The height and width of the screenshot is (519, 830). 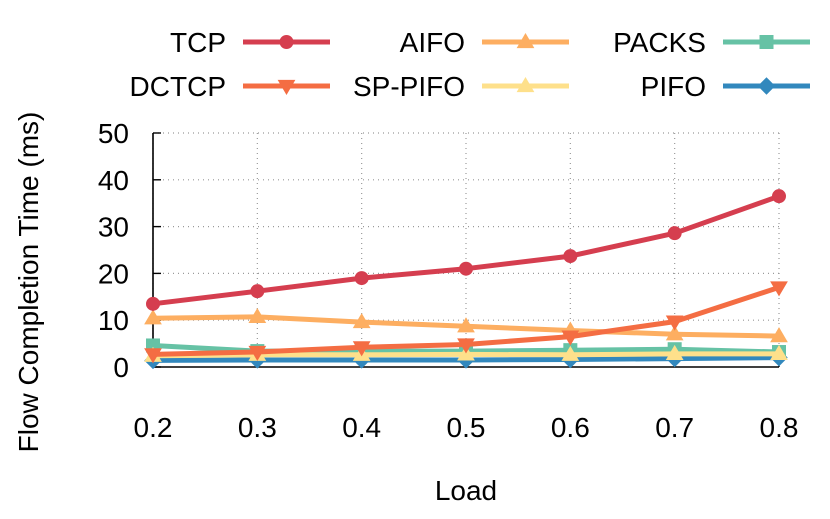 I want to click on legend-label: PACKS, so click(x=659, y=42).